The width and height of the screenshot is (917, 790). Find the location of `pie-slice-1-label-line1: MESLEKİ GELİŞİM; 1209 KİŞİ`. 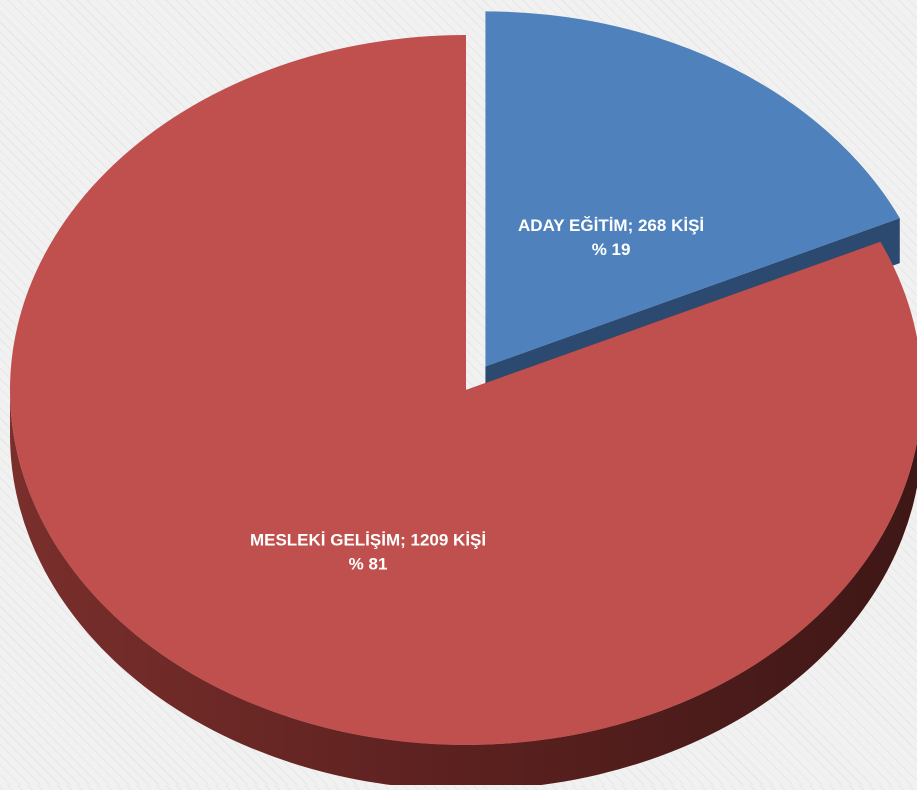

pie-slice-1-label-line1: MESLEKİ GELİŞİM; 1209 KİŞİ is located at coordinates (368, 539).